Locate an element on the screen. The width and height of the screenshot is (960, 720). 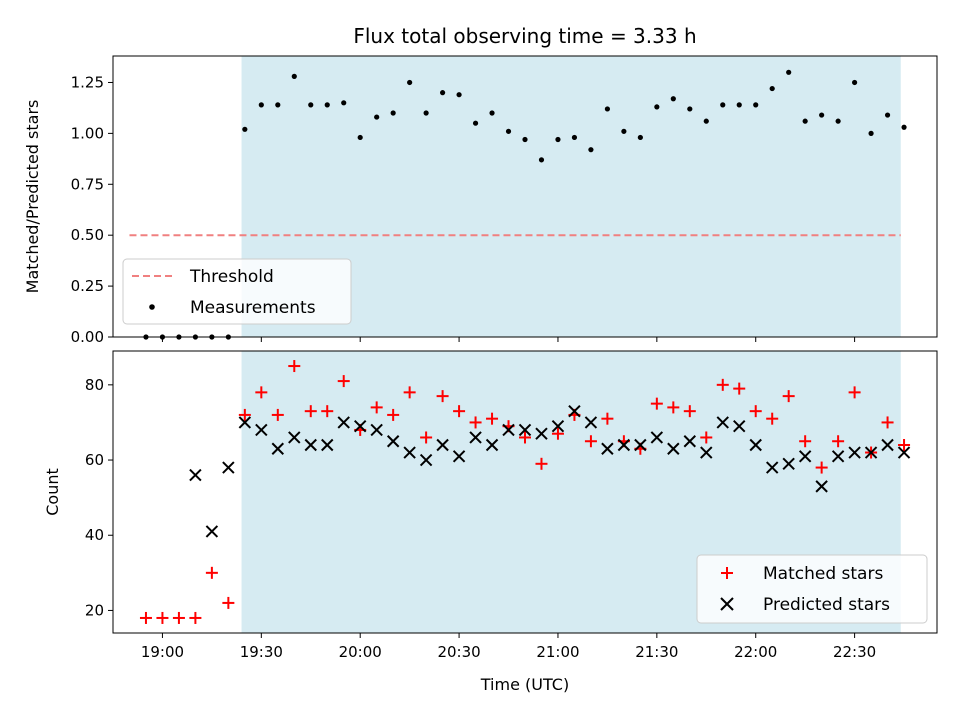
x-tick-label: 19:30 is located at coordinates (261, 652).